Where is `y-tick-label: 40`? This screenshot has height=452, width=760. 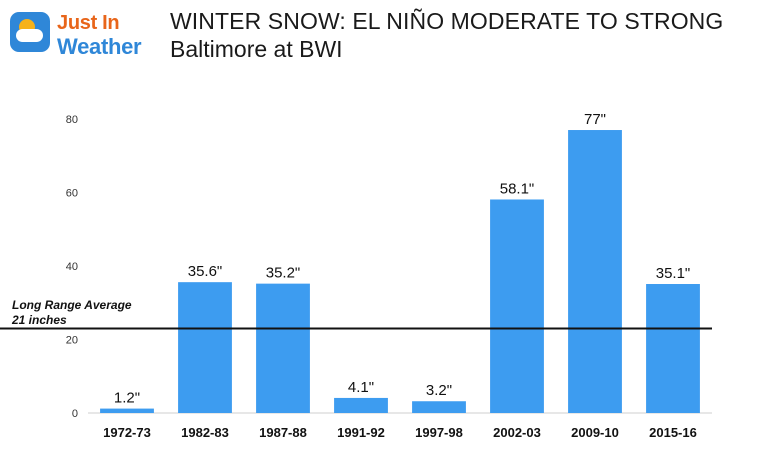 y-tick-label: 40 is located at coordinates (72, 267).